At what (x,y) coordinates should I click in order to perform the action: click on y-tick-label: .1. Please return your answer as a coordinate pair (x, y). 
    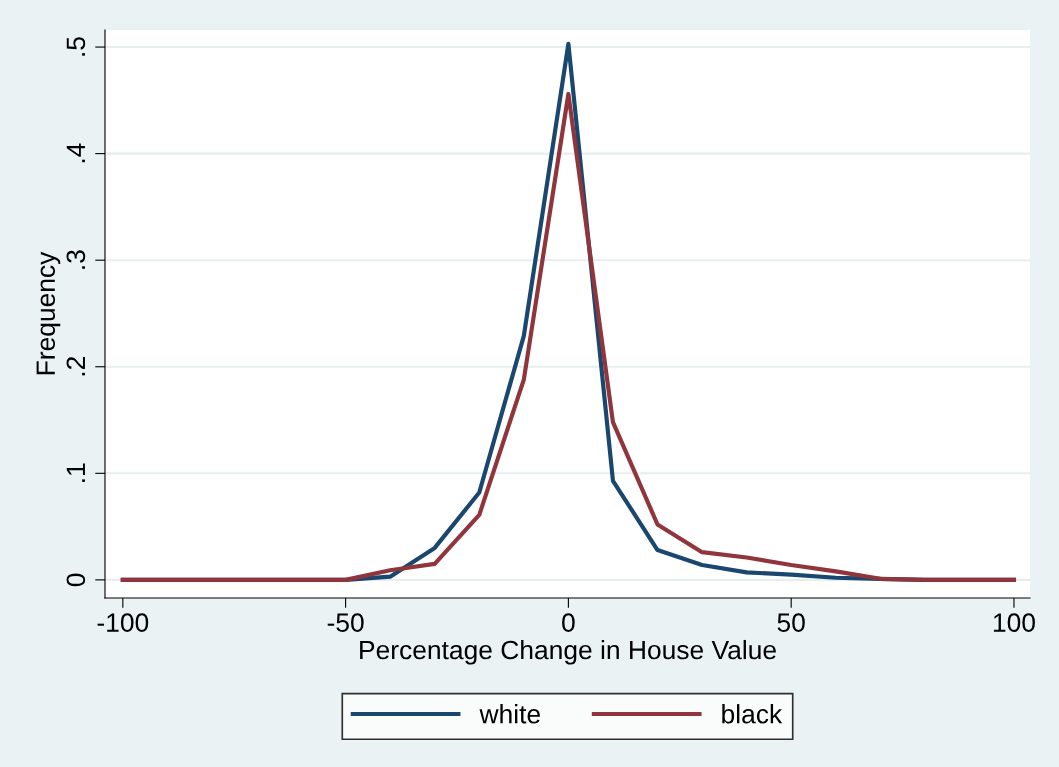
    Looking at the image, I should click on (75, 472).